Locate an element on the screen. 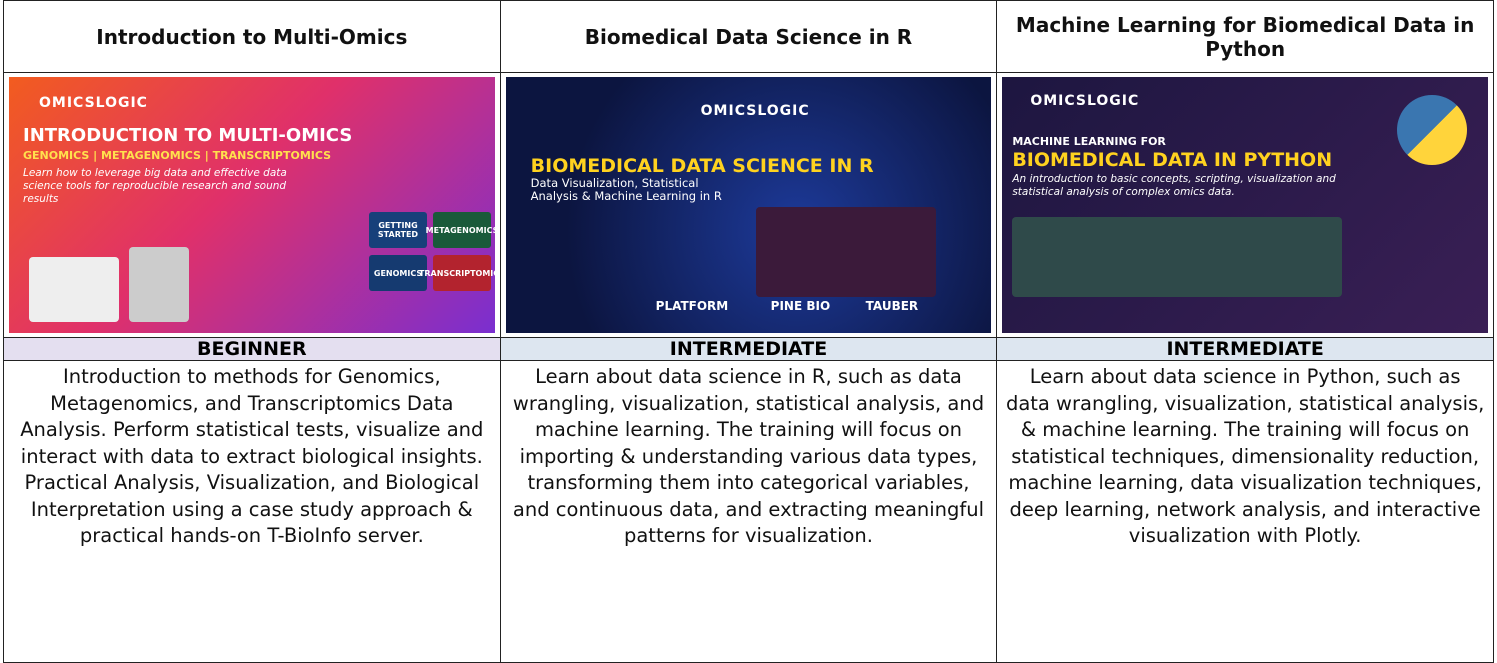 Image resolution: width=1497 pixels, height=663 pixels. course-heading: Introduction to Multi-Omics is located at coordinates (252, 36).